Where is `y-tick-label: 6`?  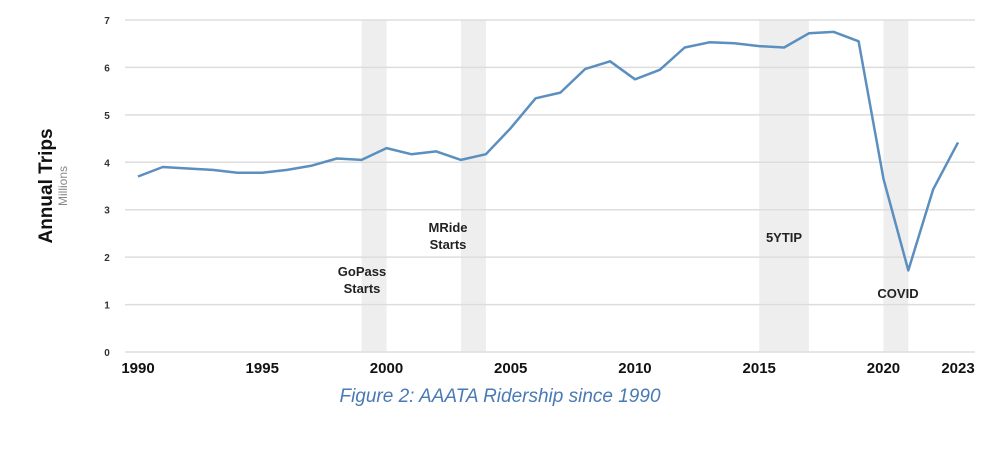 y-tick-label: 6 is located at coordinates (107, 68).